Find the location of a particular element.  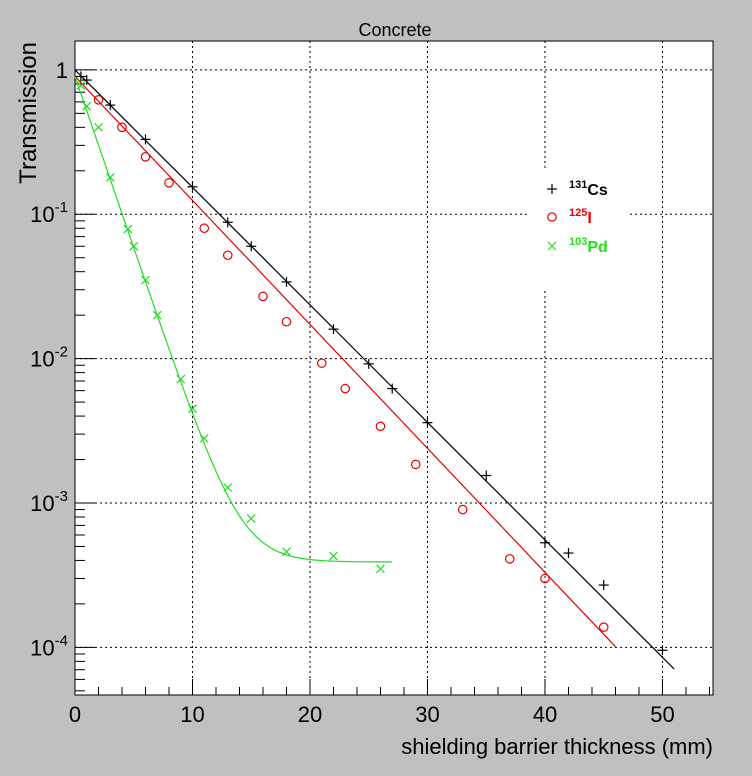

y-tick-label: 10⁻⁴ is located at coordinates (49, 646).